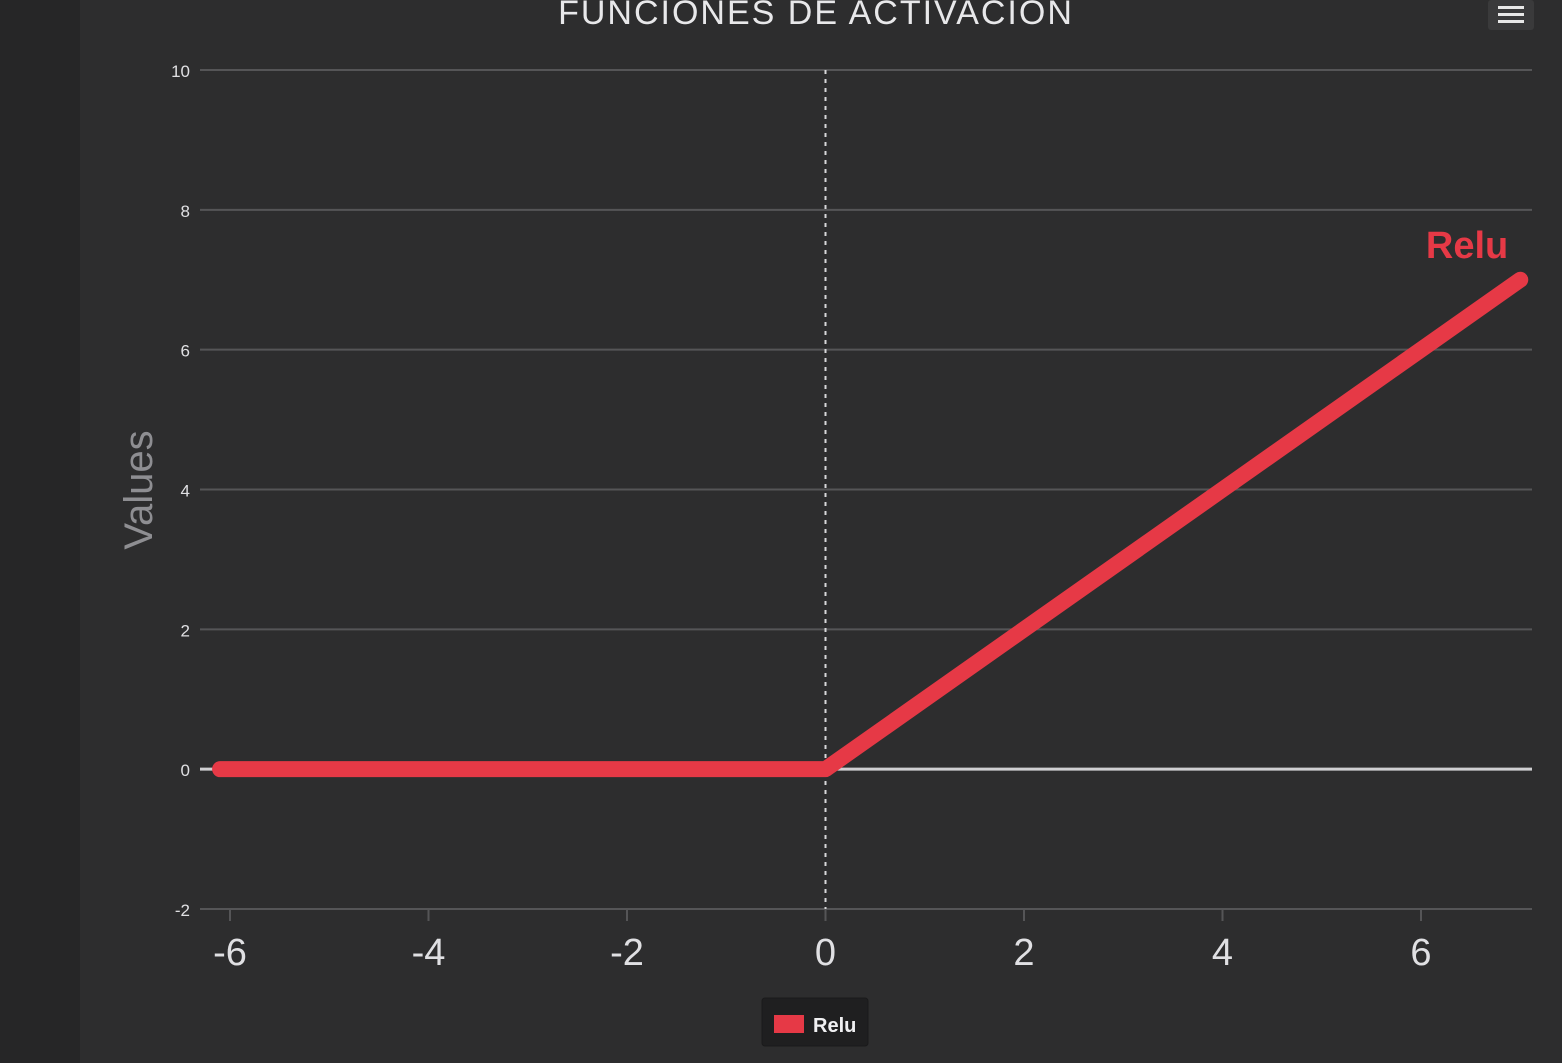 This screenshot has height=1063, width=1562. What do you see at coordinates (1420, 953) in the screenshot?
I see `x-tick-label: 6` at bounding box center [1420, 953].